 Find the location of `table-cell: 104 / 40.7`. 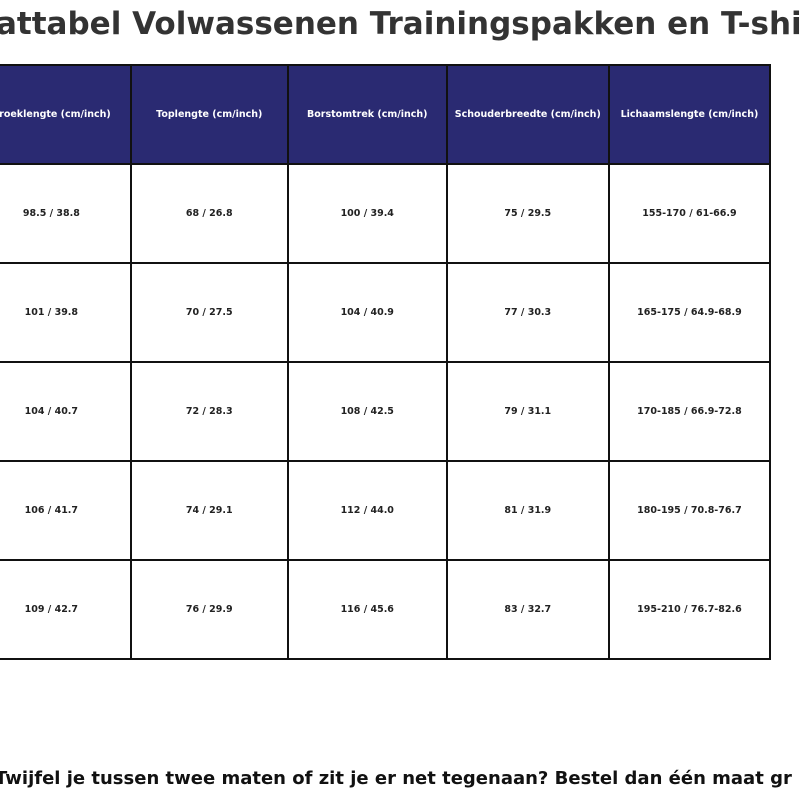

table-cell: 104 / 40.7 is located at coordinates (66, 411).